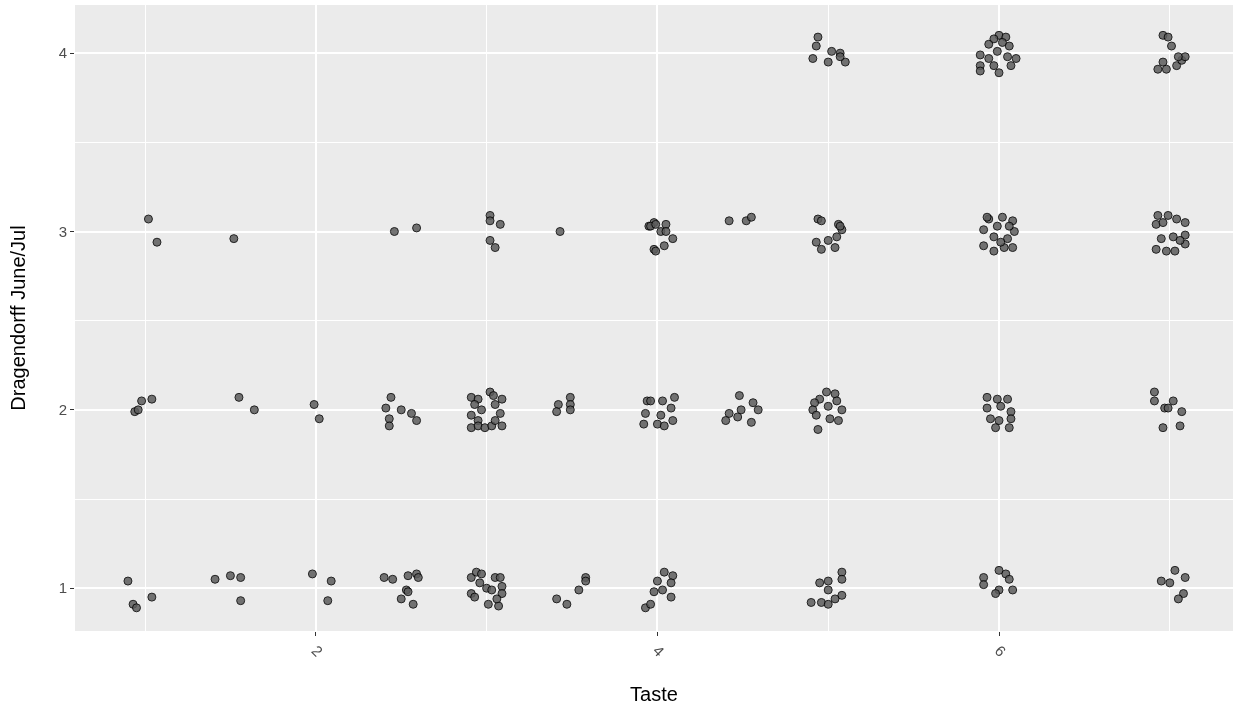 This screenshot has height=711, width=1245. What do you see at coordinates (317, 650) in the screenshot?
I see `x-tick-label: 2` at bounding box center [317, 650].